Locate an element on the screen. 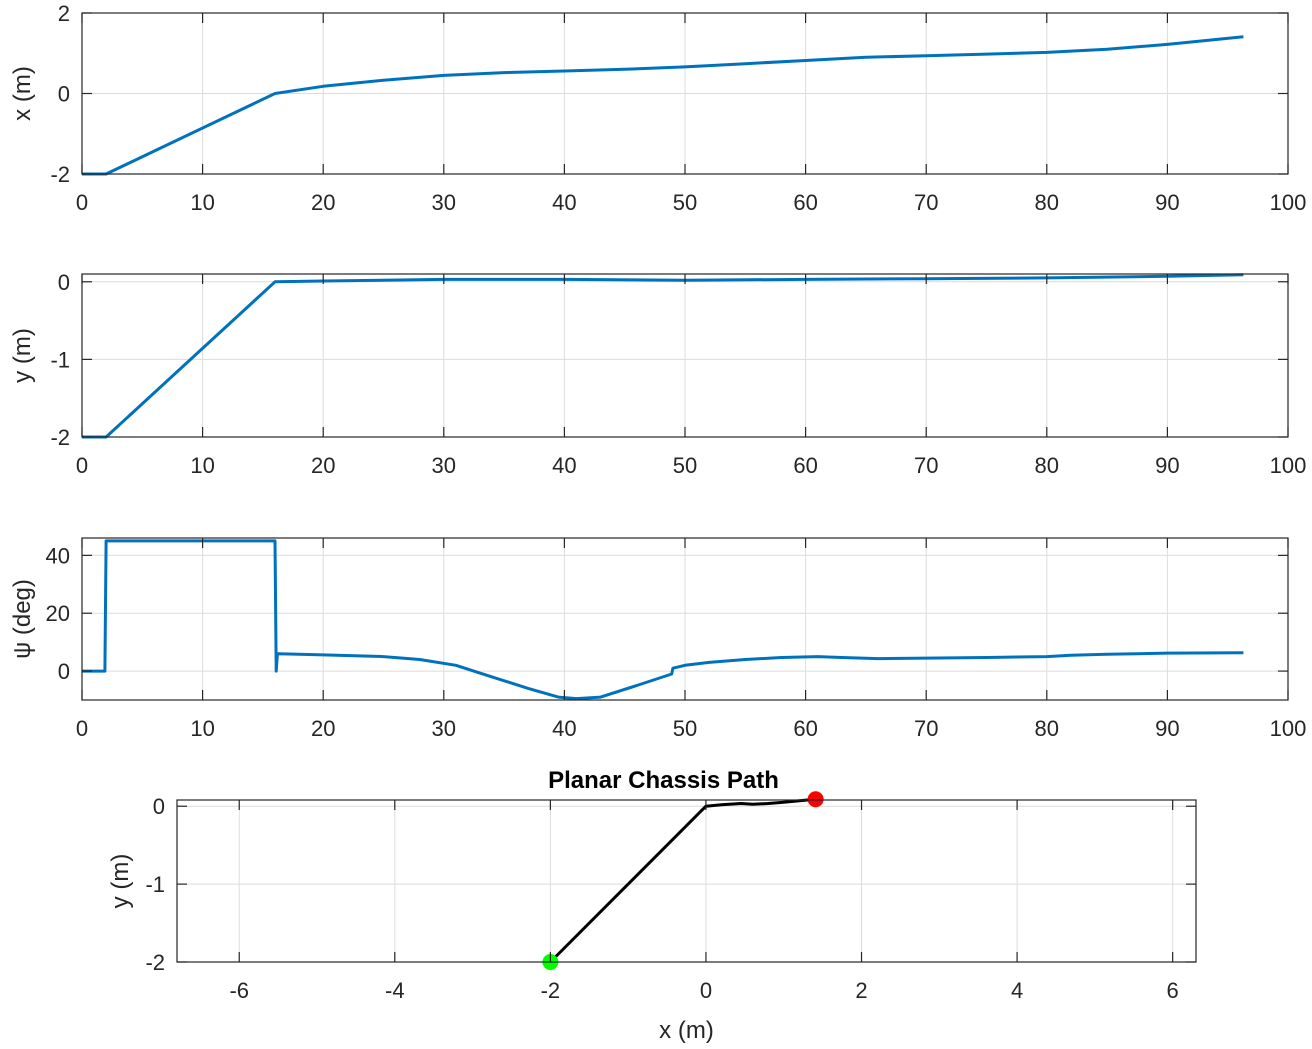  x-axis-label: x (m) is located at coordinates (686, 1030).